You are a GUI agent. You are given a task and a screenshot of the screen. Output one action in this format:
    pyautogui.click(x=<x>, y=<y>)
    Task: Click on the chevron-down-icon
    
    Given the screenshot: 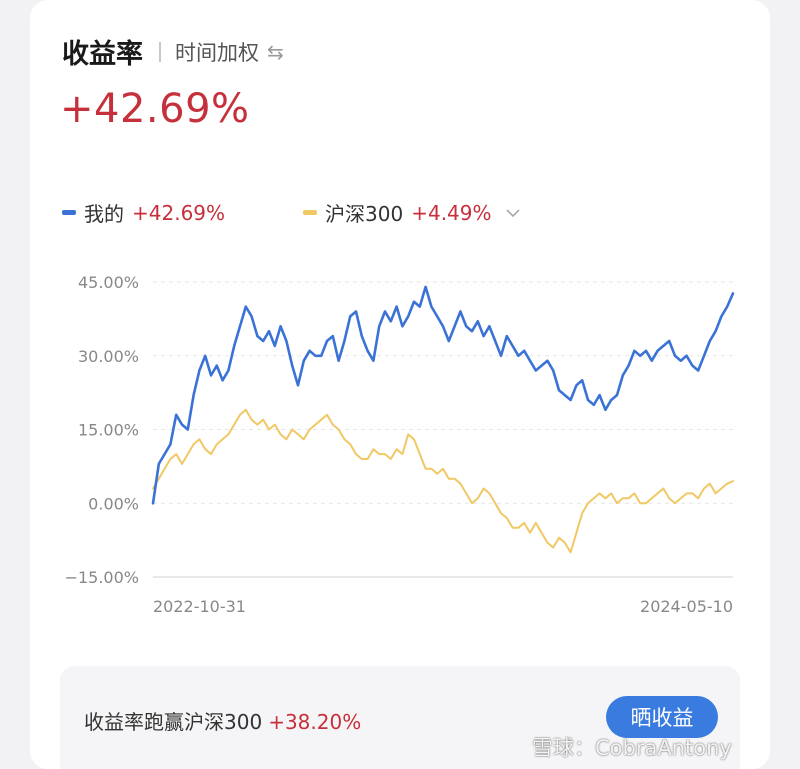 What is the action you would take?
    pyautogui.click(x=512, y=212)
    